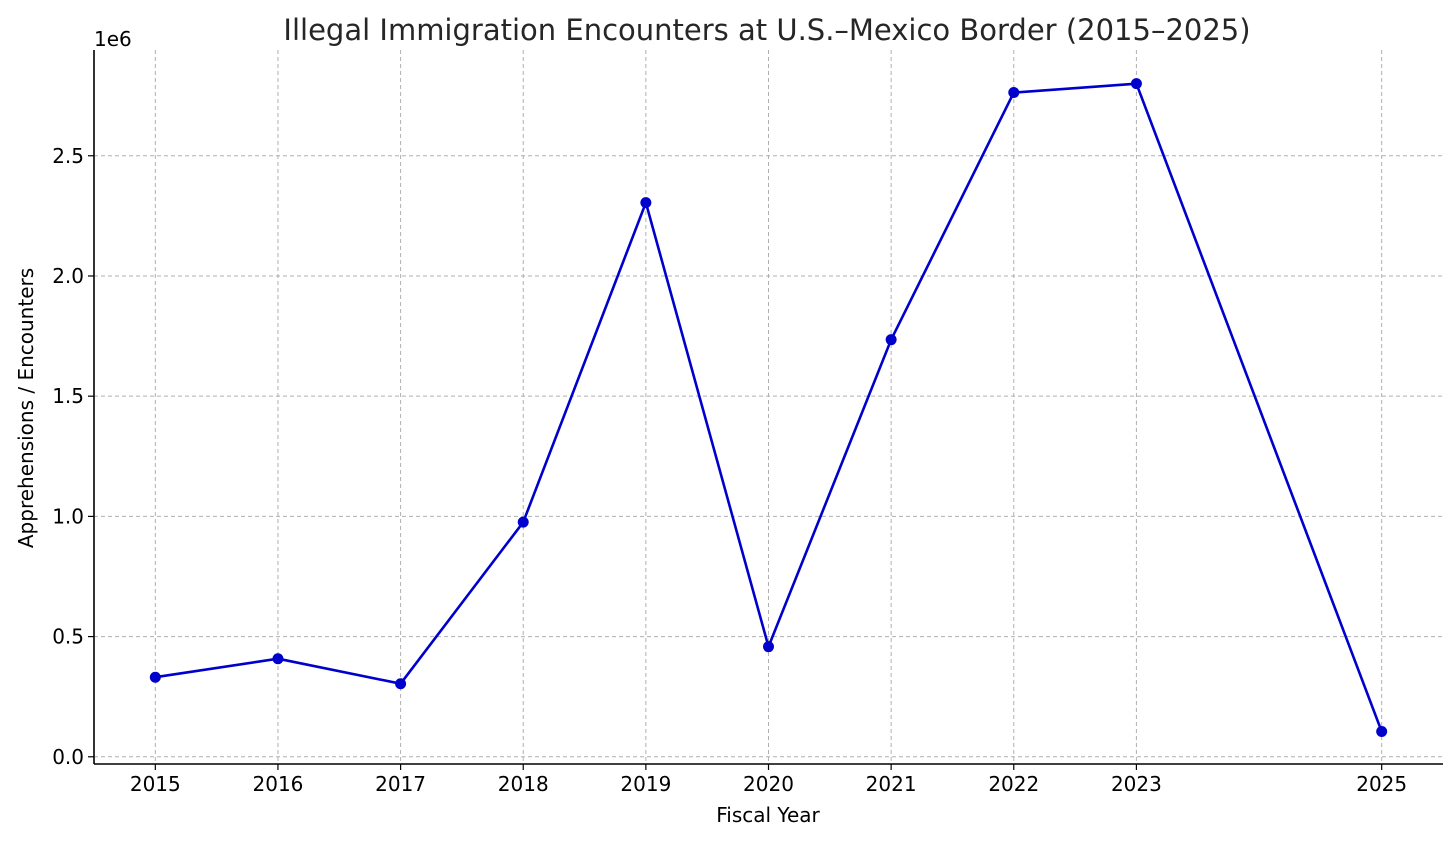 The height and width of the screenshot is (842, 1456). What do you see at coordinates (645, 784) in the screenshot?
I see `x-tick-label: 2019` at bounding box center [645, 784].